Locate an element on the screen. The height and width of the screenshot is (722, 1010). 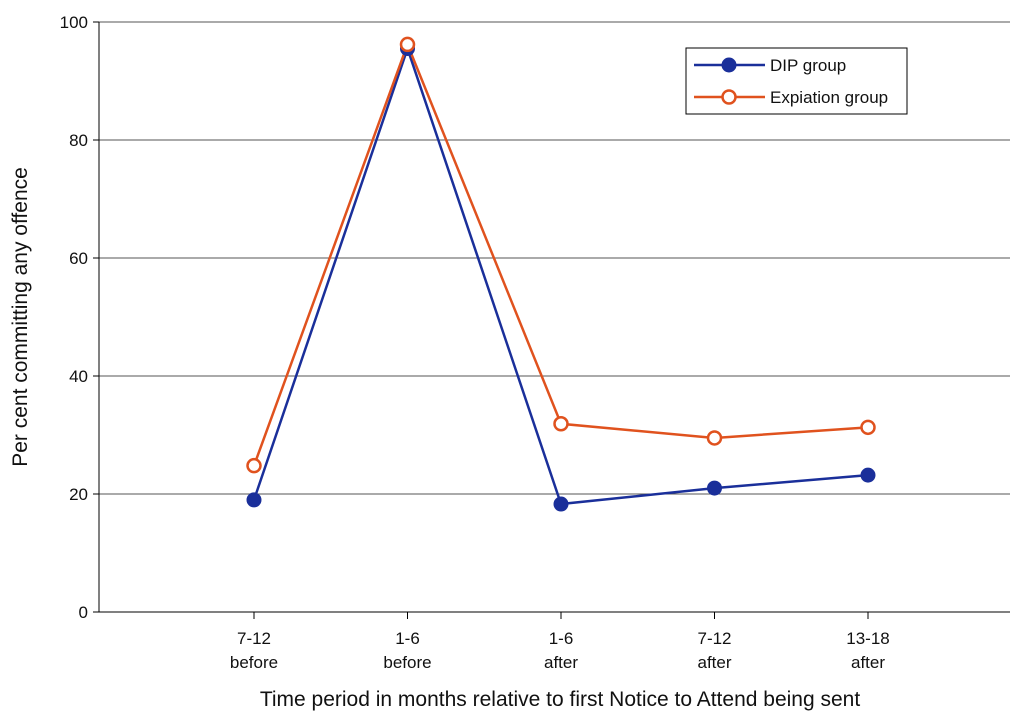
y-tick-labels: 0 20 40 60 80 100 is located at coordinates (79, 317).